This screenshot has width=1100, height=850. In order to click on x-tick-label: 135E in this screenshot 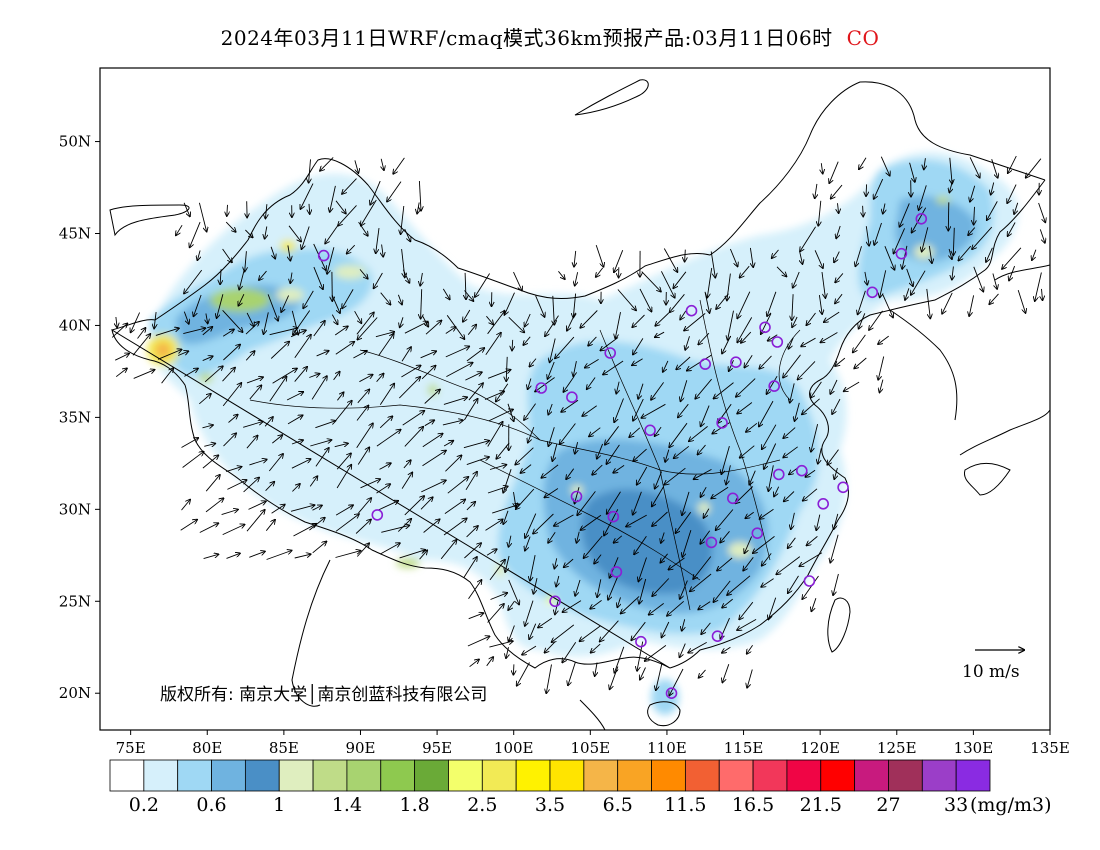, I will do `click(1050, 748)`.